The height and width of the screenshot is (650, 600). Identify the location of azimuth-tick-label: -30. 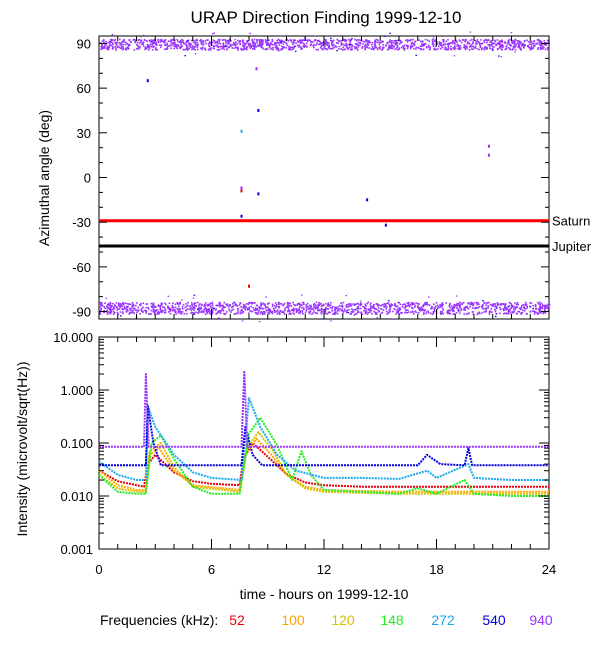
(81, 222).